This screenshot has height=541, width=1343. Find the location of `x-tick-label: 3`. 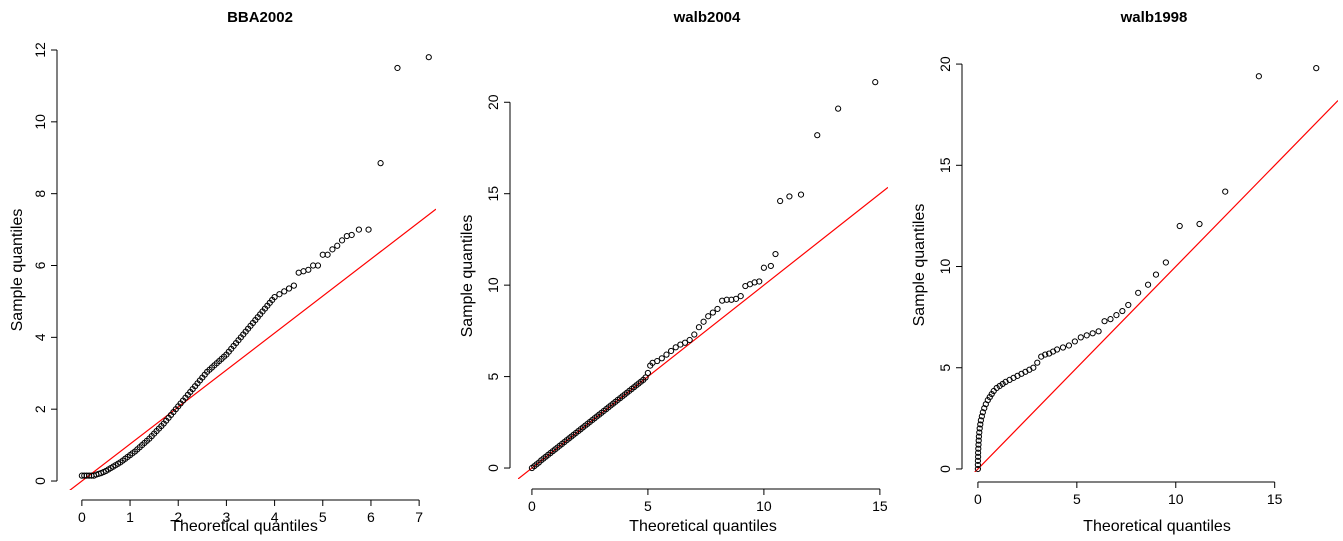

x-tick-label: 3 is located at coordinates (227, 517).